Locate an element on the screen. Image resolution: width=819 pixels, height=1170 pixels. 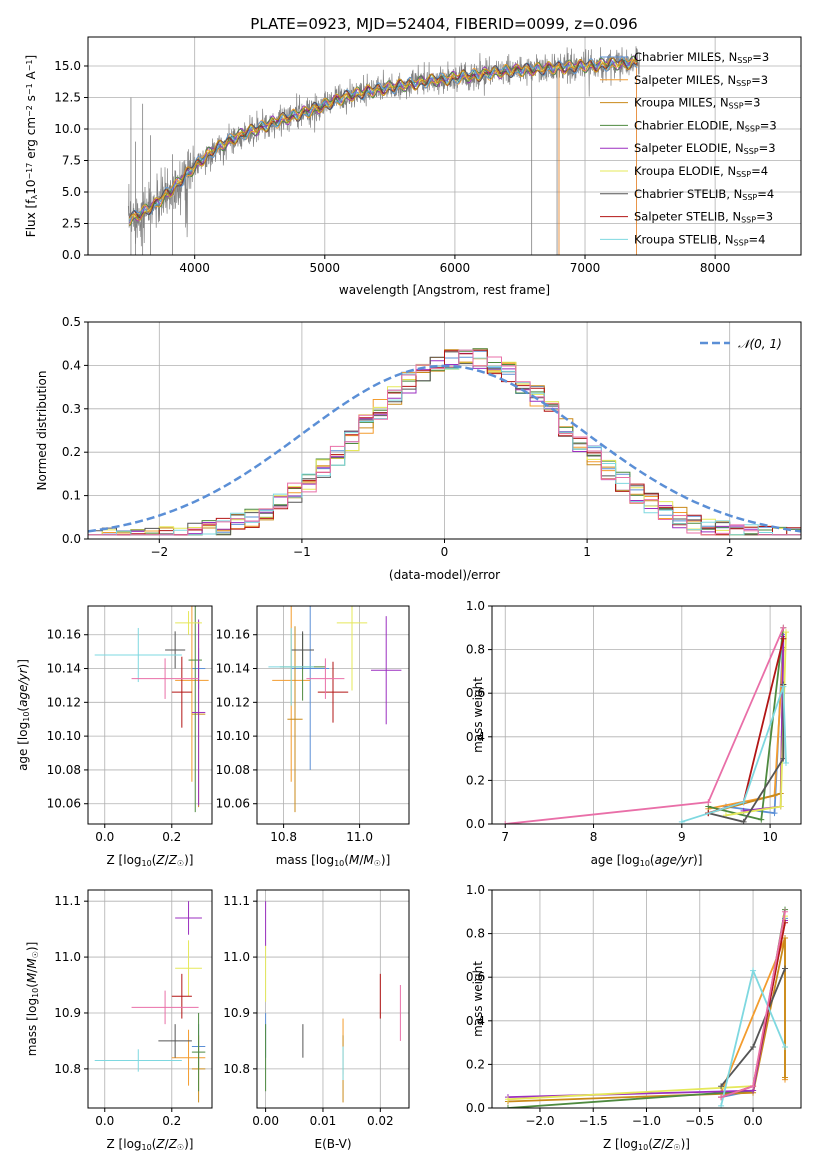
legend-label: Chabrier STELIB, NSSP=4 is located at coordinates (704, 194).